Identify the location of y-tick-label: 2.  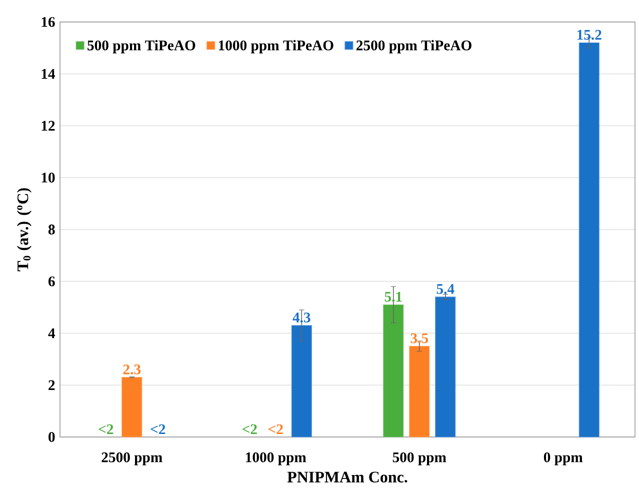
(51, 385).